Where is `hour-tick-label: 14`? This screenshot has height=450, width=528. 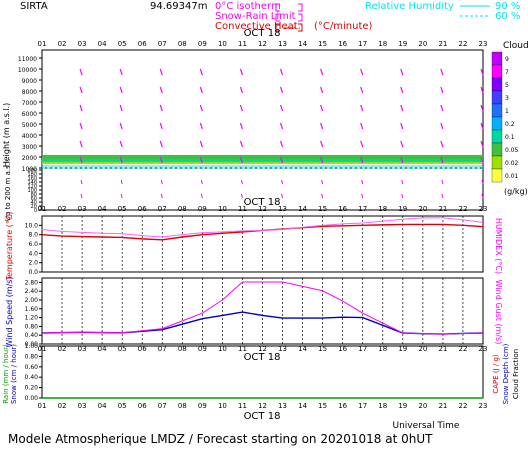
hour-tick-label: 14 is located at coordinates (302, 349).